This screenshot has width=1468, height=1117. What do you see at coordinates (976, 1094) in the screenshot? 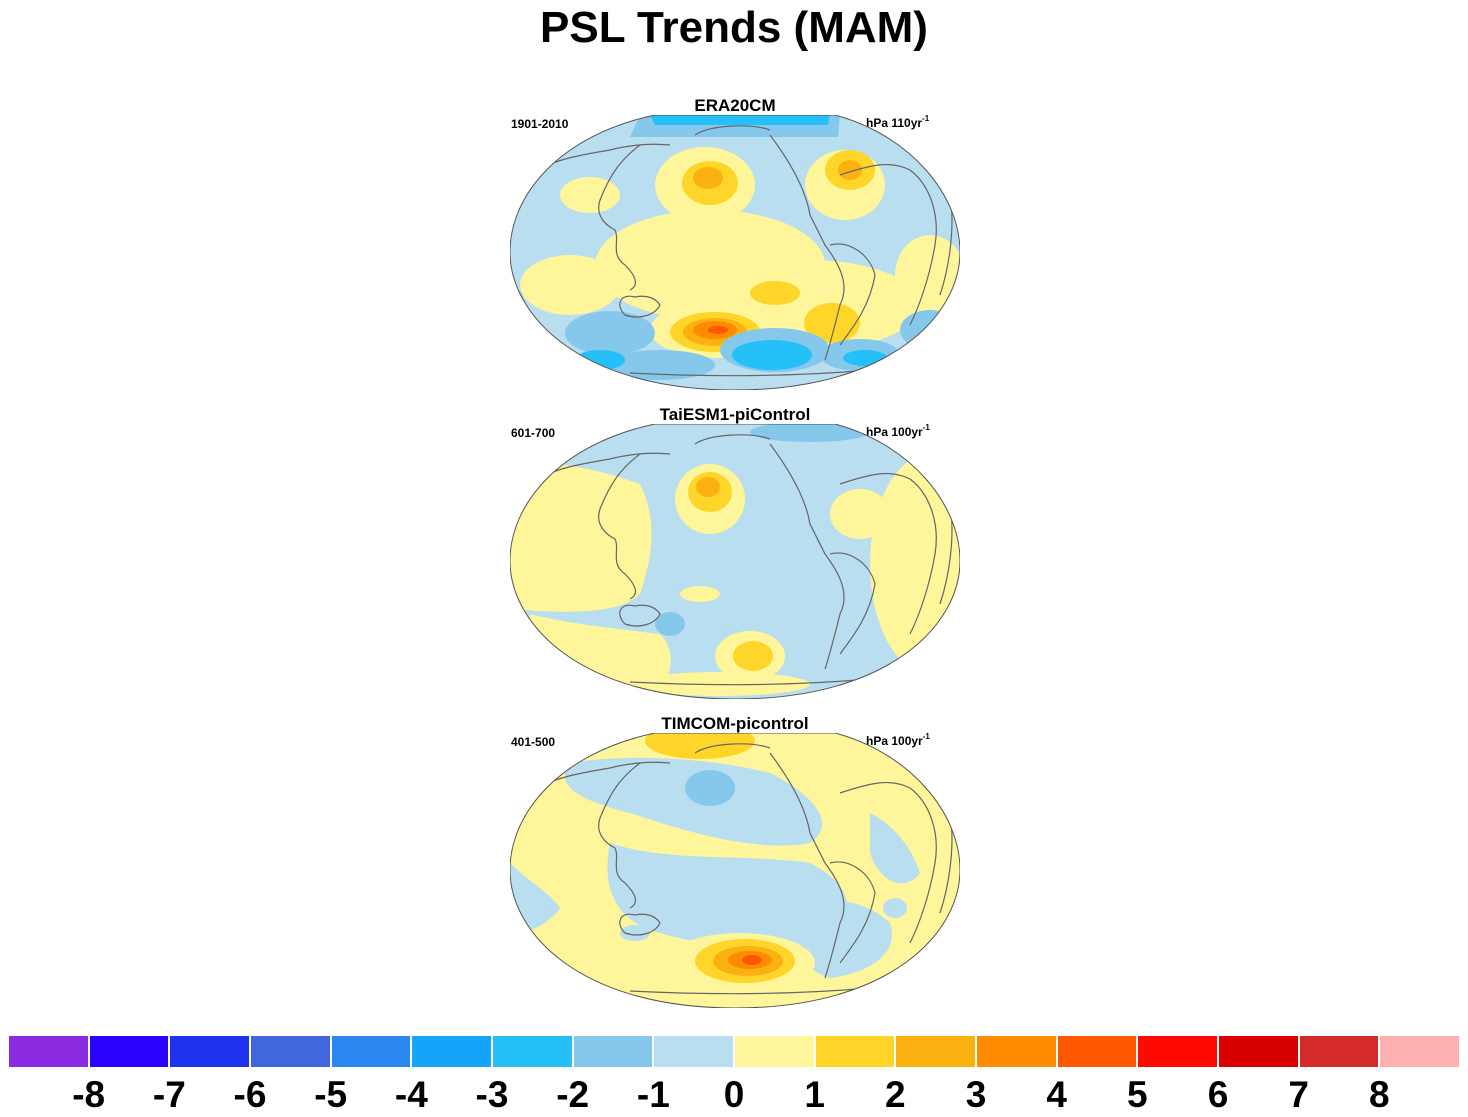
I see `colorbar-tick-label: 3` at bounding box center [976, 1094].